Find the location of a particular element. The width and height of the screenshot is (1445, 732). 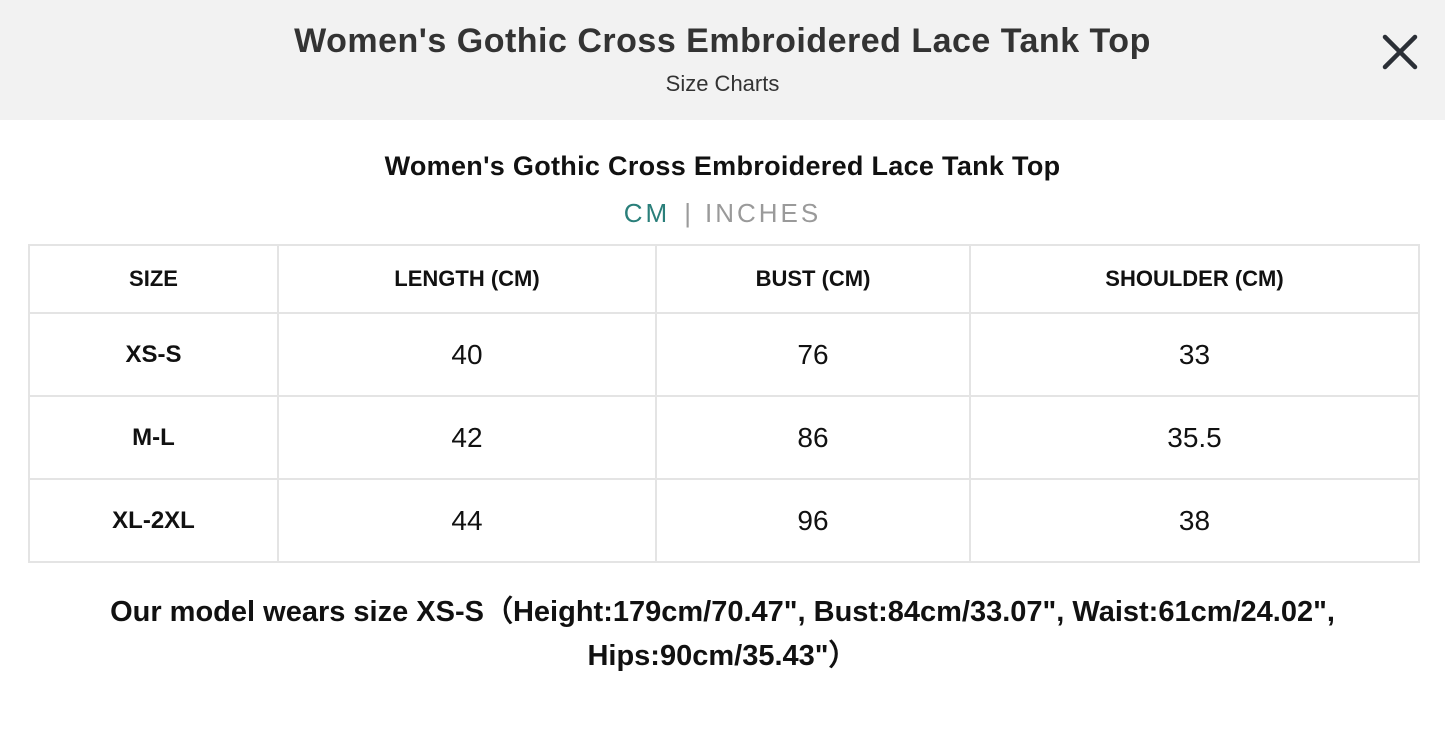

bust-cell: 76 is located at coordinates (813, 354).